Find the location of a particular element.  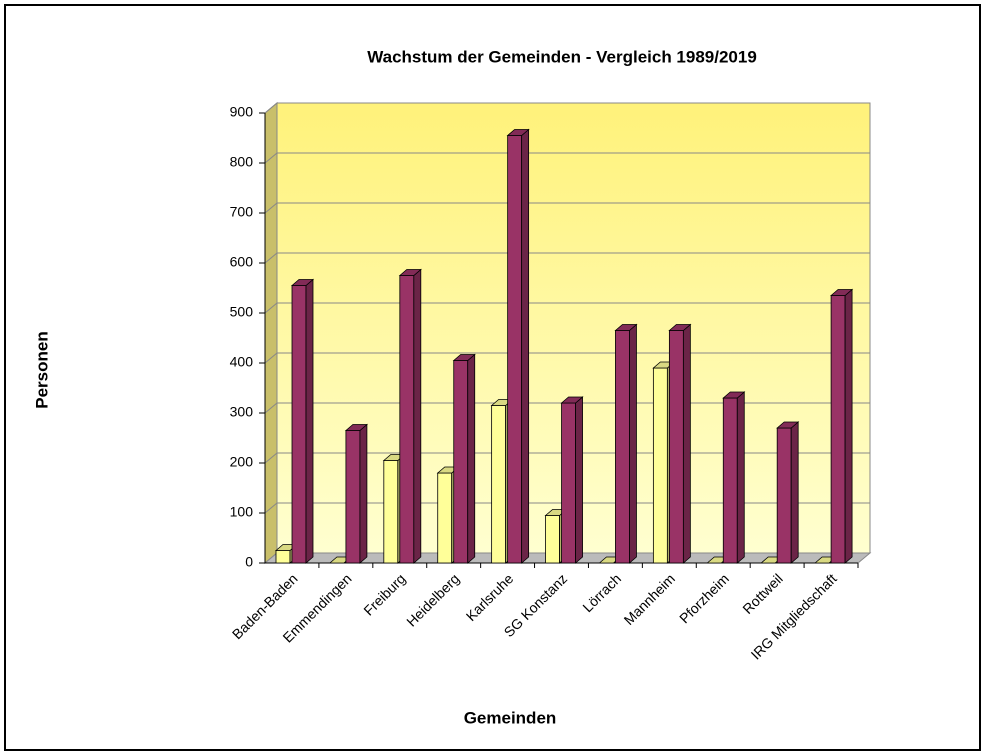

y-tick-label: 900 is located at coordinates (242, 112).